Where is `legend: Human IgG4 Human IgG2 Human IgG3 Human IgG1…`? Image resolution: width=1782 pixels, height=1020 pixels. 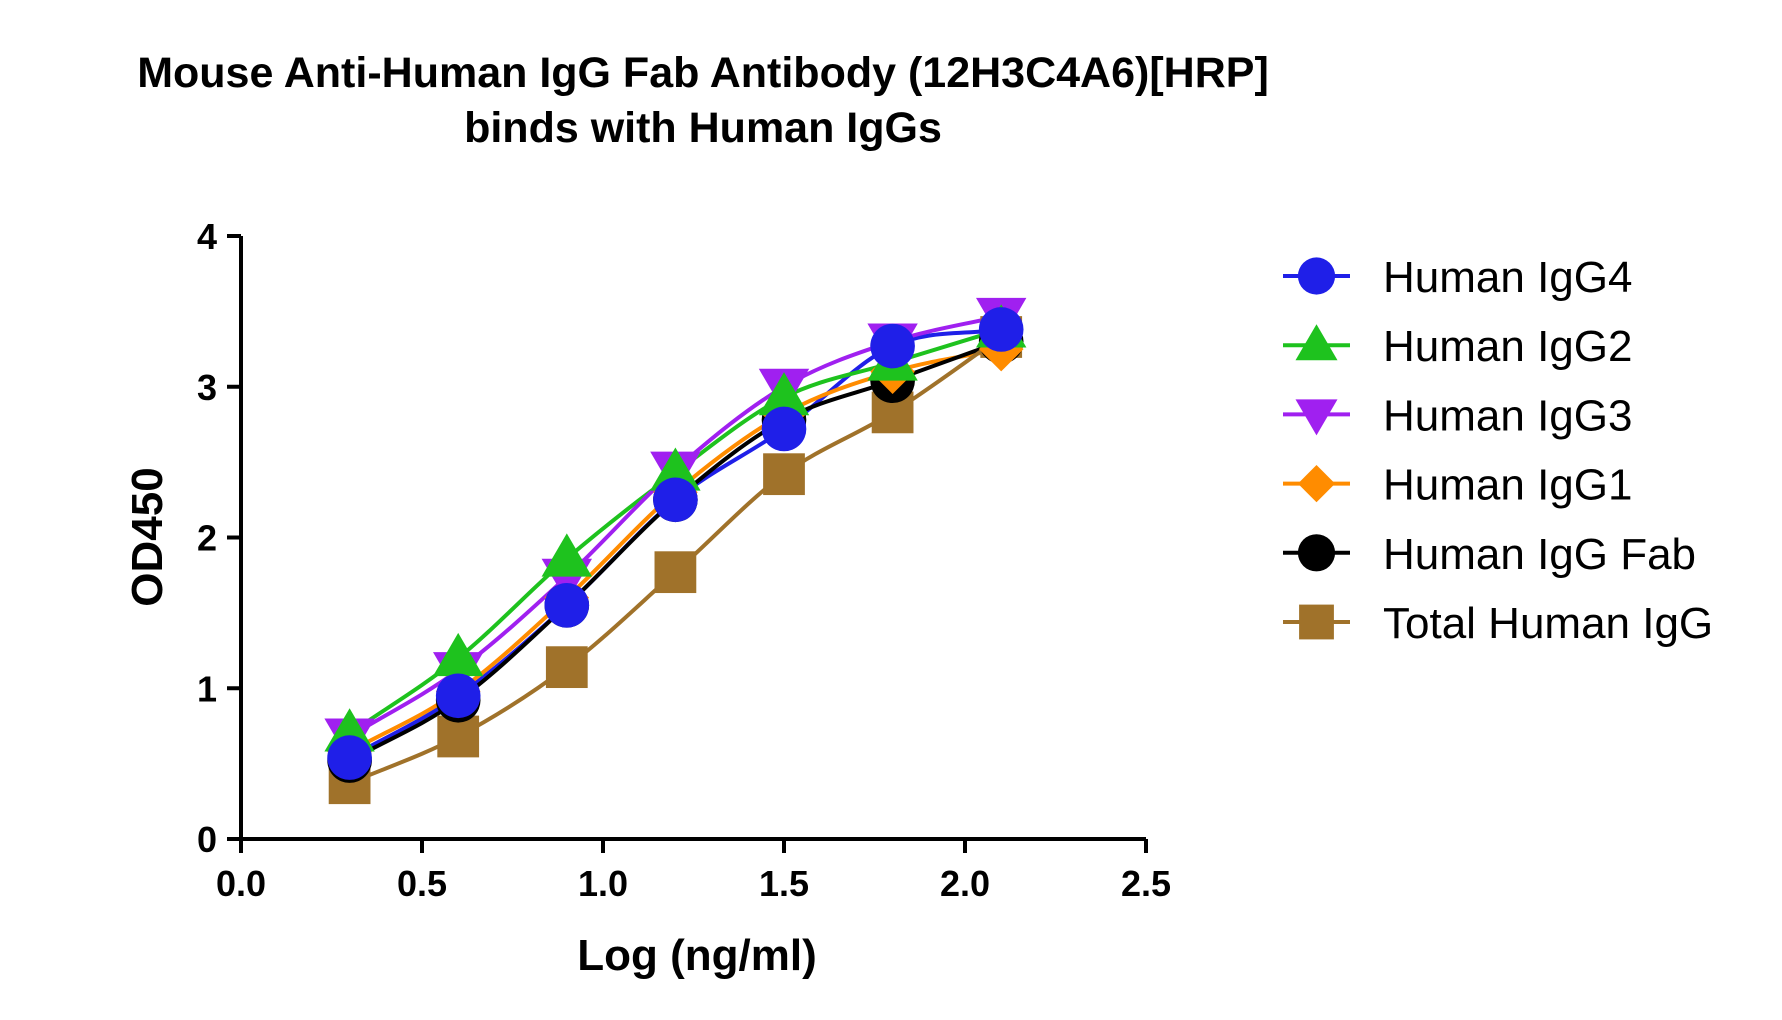
legend: Human IgG4 Human IgG2 Human IgG3 Human IgG1… is located at coordinates (1498, 450).